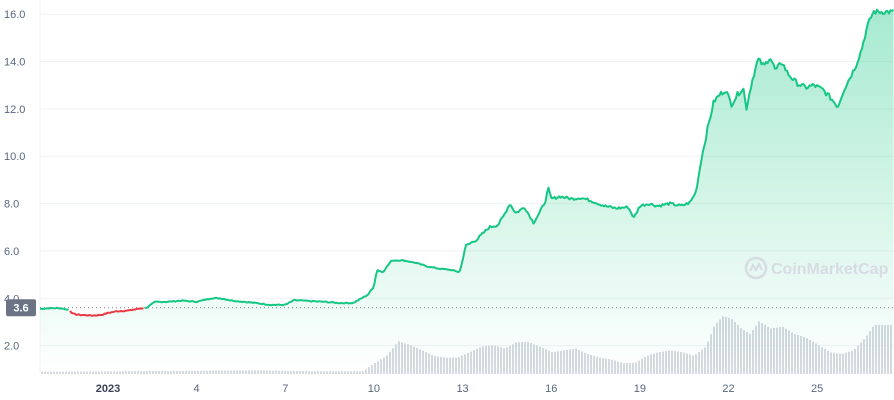  What do you see at coordinates (374, 389) in the screenshot?
I see `x-tick-label: 10` at bounding box center [374, 389].